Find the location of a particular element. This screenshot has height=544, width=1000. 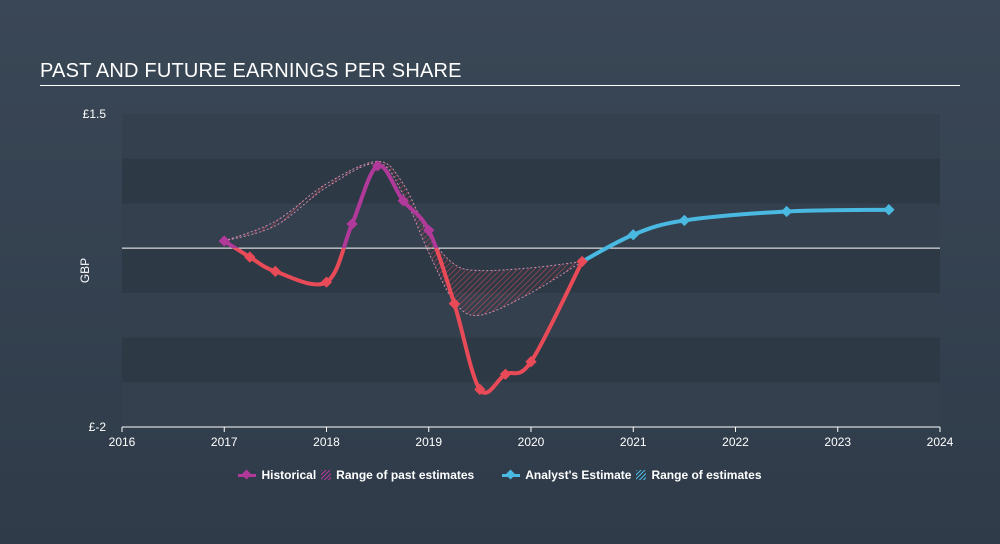

past-estimates-range-area is located at coordinates (403, 238).